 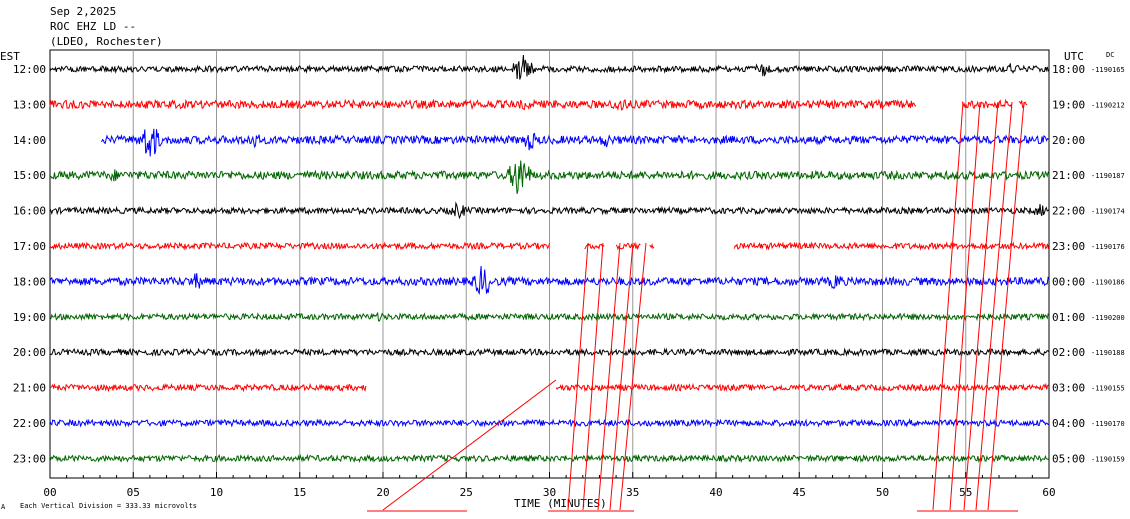 What do you see at coordinates (1068, 281) in the screenshot?
I see `utc-time-label: 00:00` at bounding box center [1068, 281].